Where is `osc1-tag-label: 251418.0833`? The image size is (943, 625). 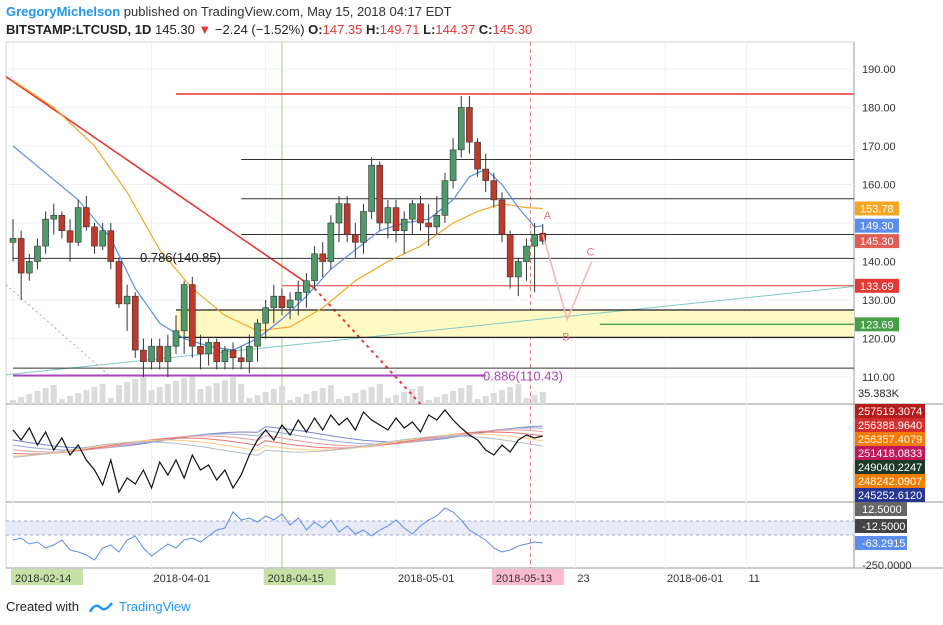 osc1-tag-label: 251418.0833 is located at coordinates (890, 454).